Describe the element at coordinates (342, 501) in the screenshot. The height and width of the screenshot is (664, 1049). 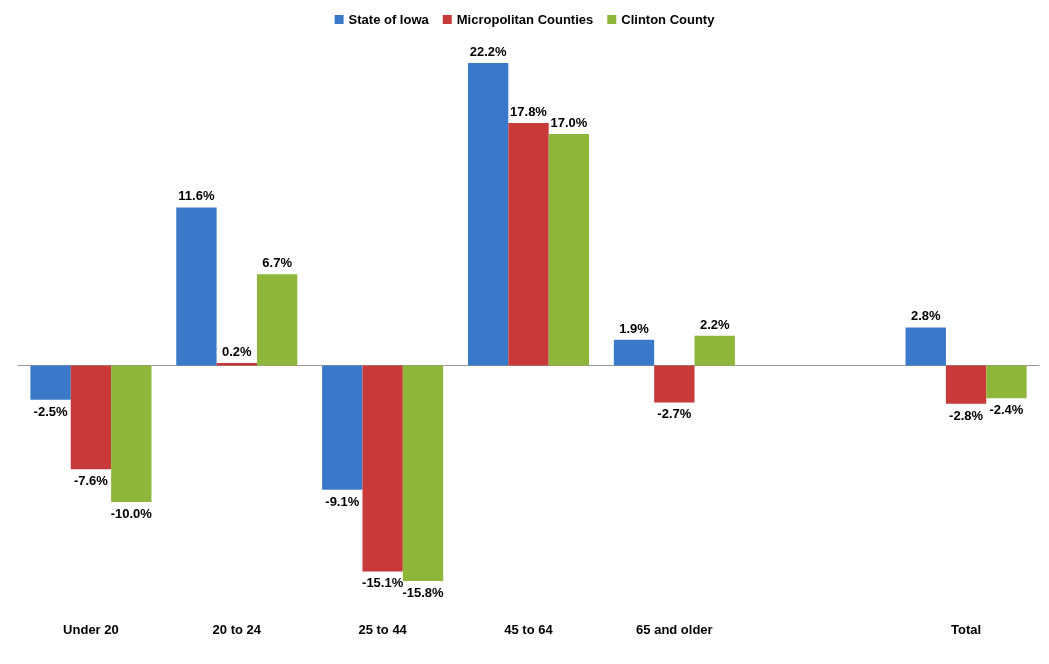
I see `data-label: -9.1%` at that location.